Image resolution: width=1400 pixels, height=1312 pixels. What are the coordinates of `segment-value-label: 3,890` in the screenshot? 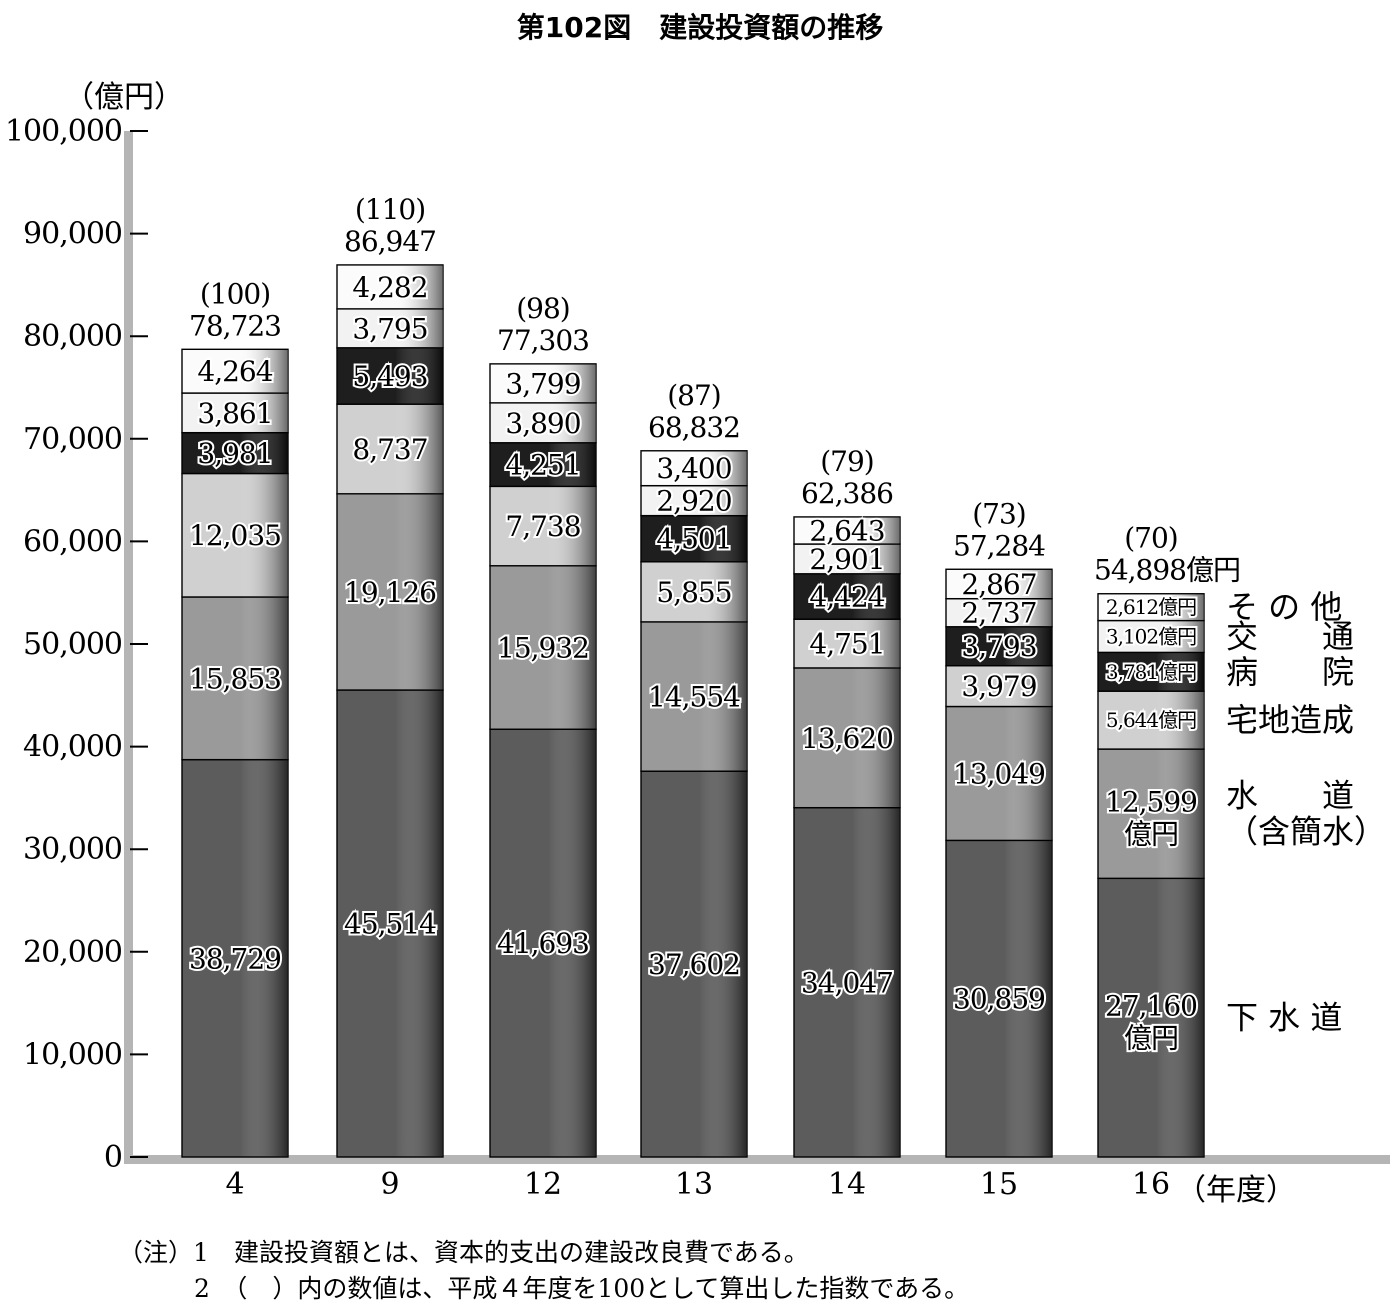 It's located at (542, 423).